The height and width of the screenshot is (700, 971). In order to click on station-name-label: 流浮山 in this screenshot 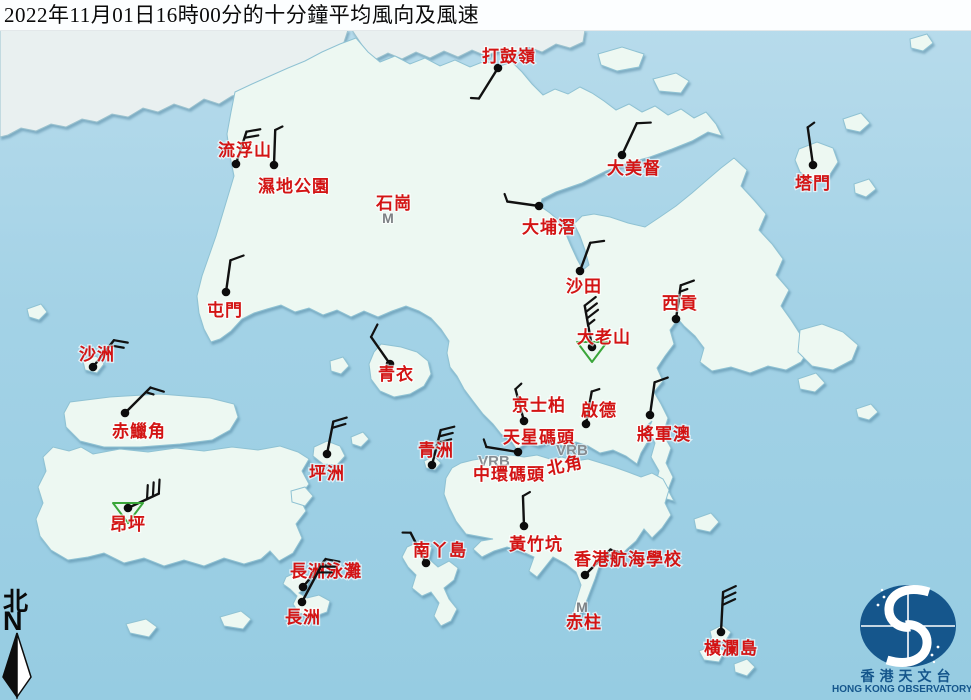, I will do `click(245, 150)`.